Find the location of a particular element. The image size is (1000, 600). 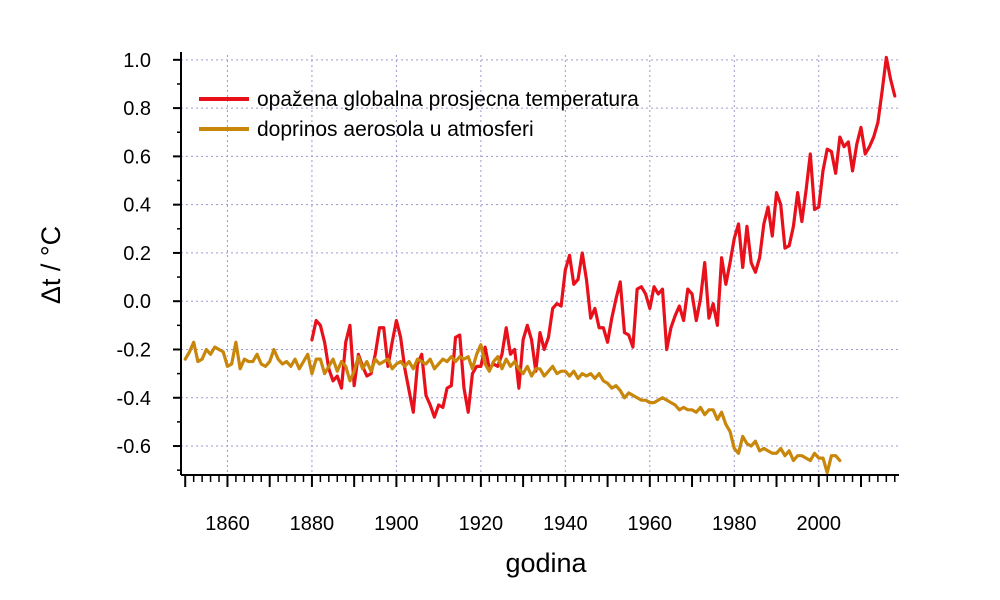

x-tick-label: 1960 is located at coordinates (650, 524).